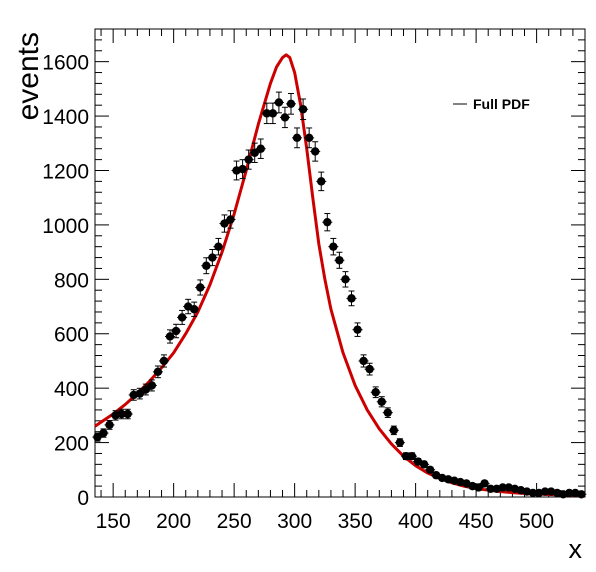 The width and height of the screenshot is (596, 572). Describe the element at coordinates (65, 117) in the screenshot. I see `y-tick-label: 1400` at that location.